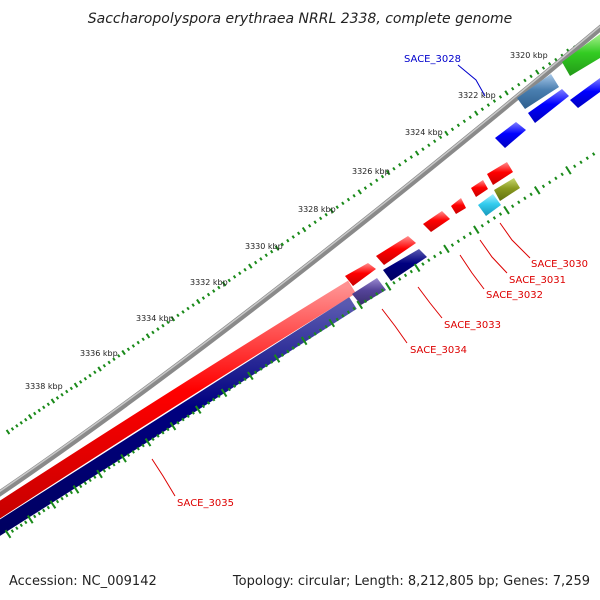 This screenshot has height=600, width=600. What do you see at coordinates (317, 209) in the screenshot?
I see `scale-label: 3328 kbp` at bounding box center [317, 209].